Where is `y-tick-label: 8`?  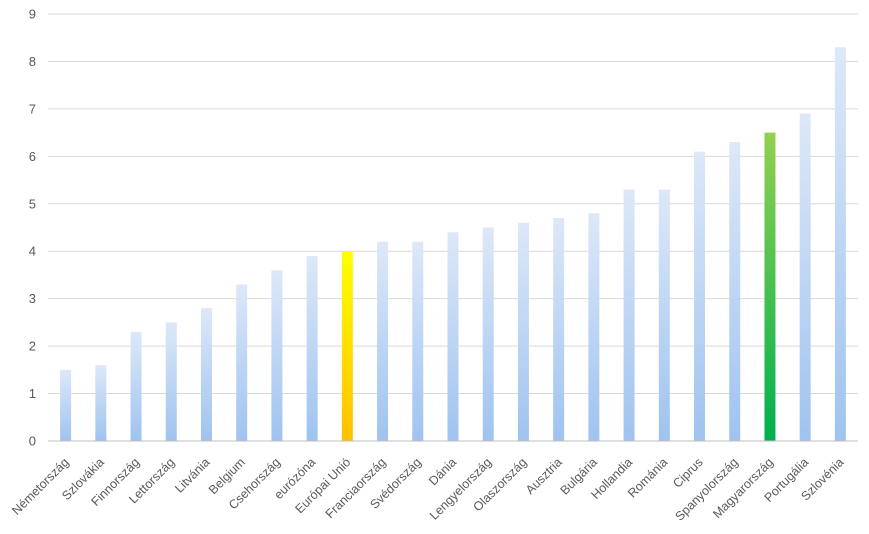 y-tick-label: 8 is located at coordinates (32, 61).